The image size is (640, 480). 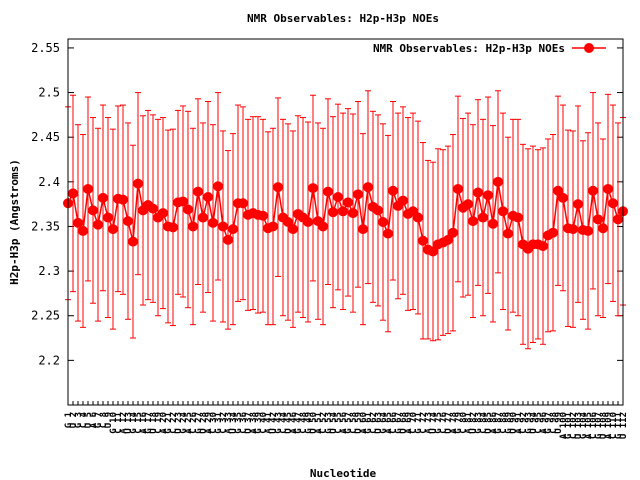 I want to click on x-tick-label: C 8, so click(x=104, y=420).